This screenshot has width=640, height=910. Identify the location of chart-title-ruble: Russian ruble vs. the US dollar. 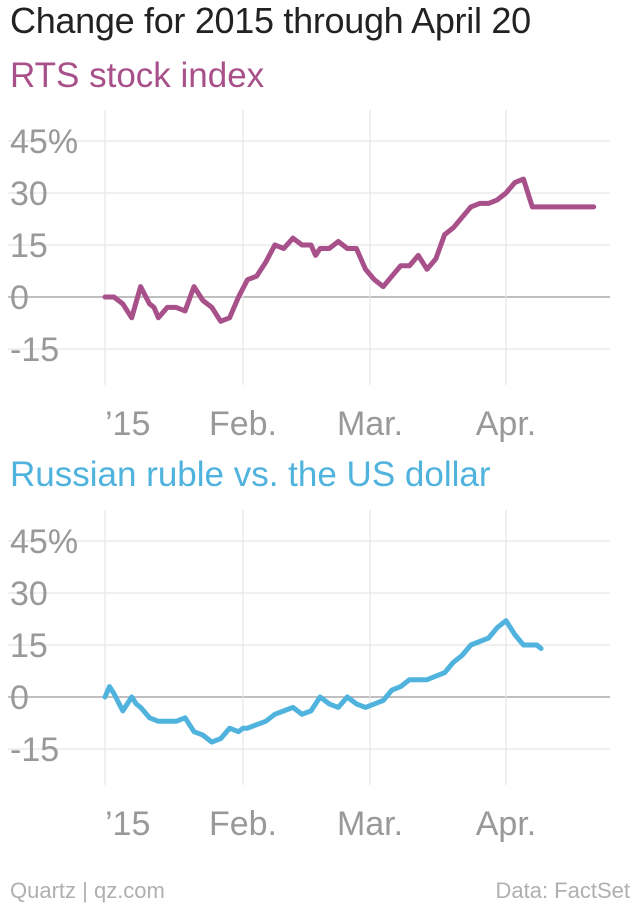
(250, 474).